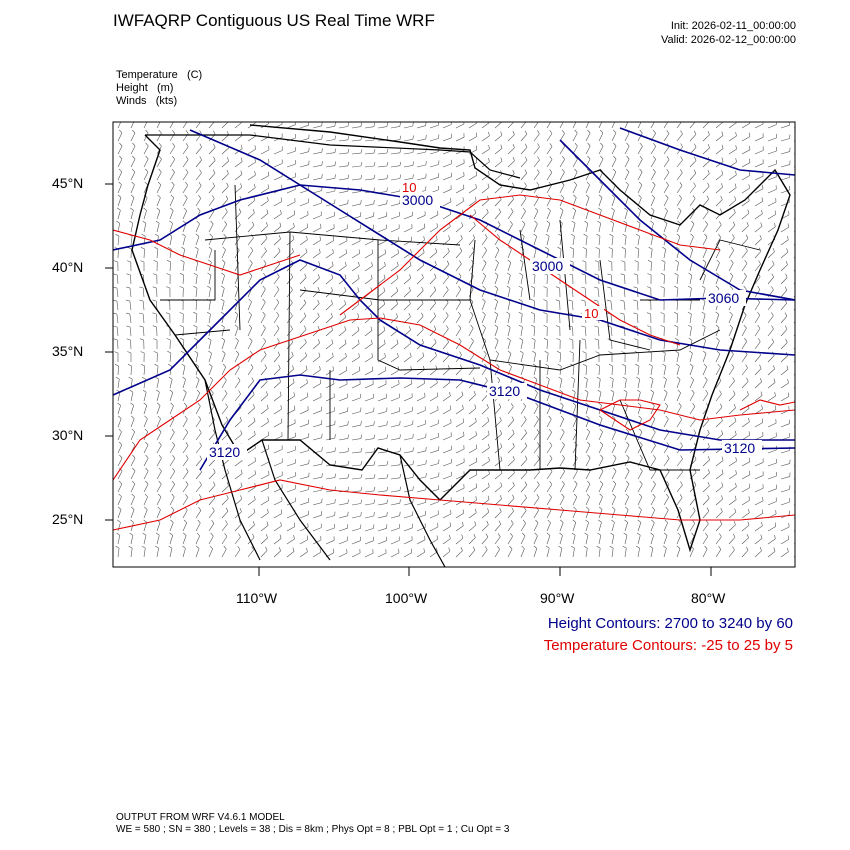 The image size is (850, 850). Describe the element at coordinates (333, 156) in the screenshot. I see `canada-border` at that location.